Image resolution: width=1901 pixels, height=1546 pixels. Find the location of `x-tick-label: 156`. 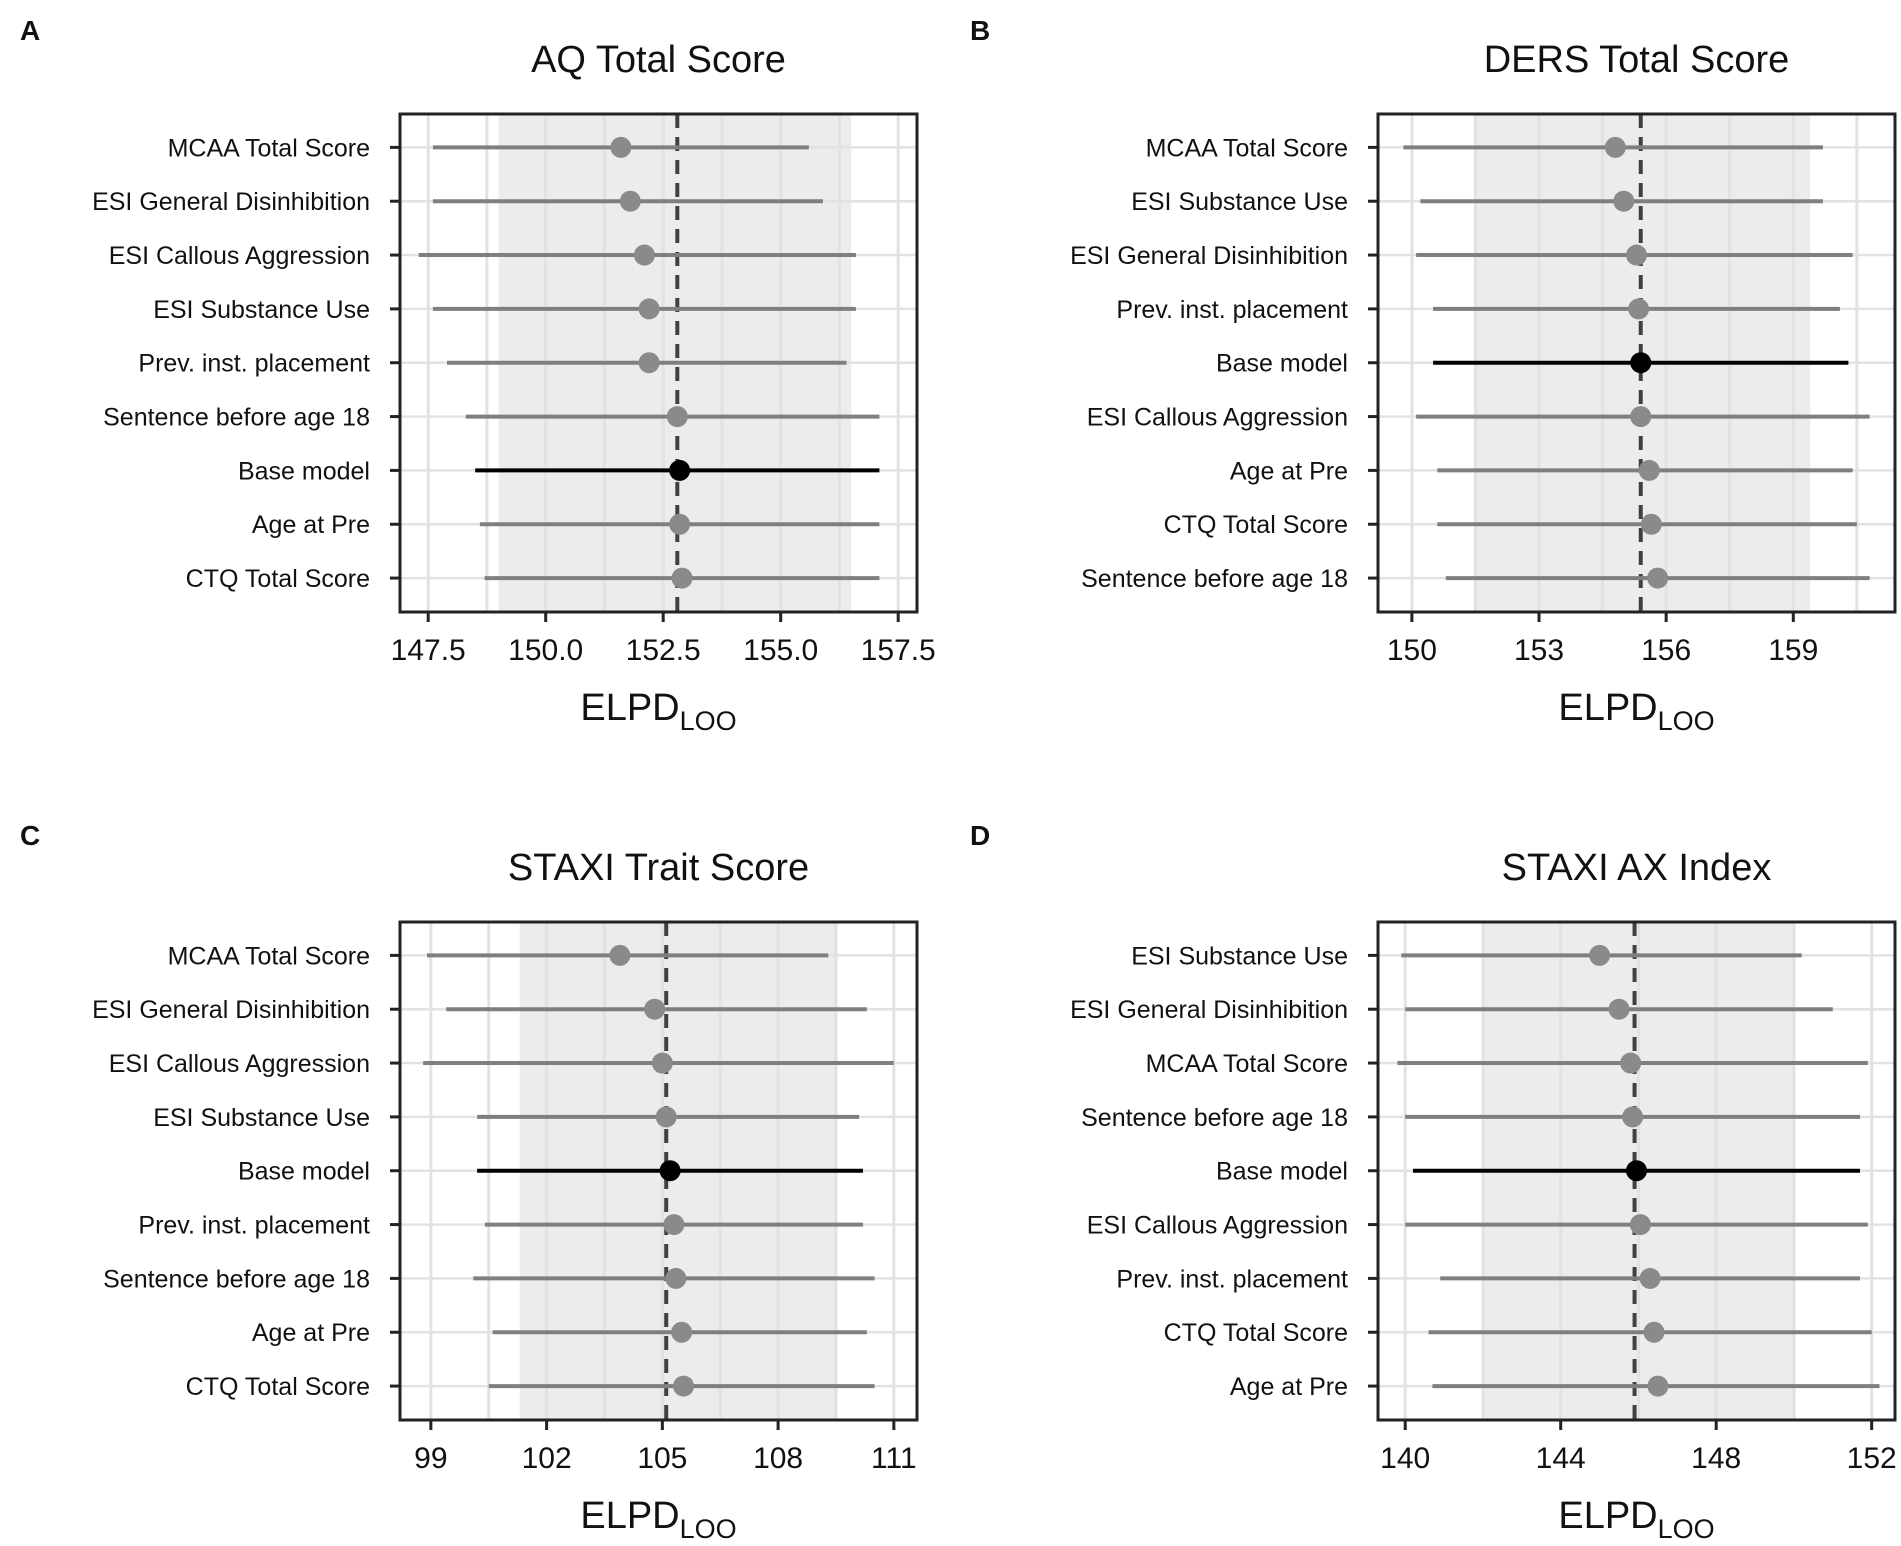

x-tick-label: 156 is located at coordinates (1666, 650).